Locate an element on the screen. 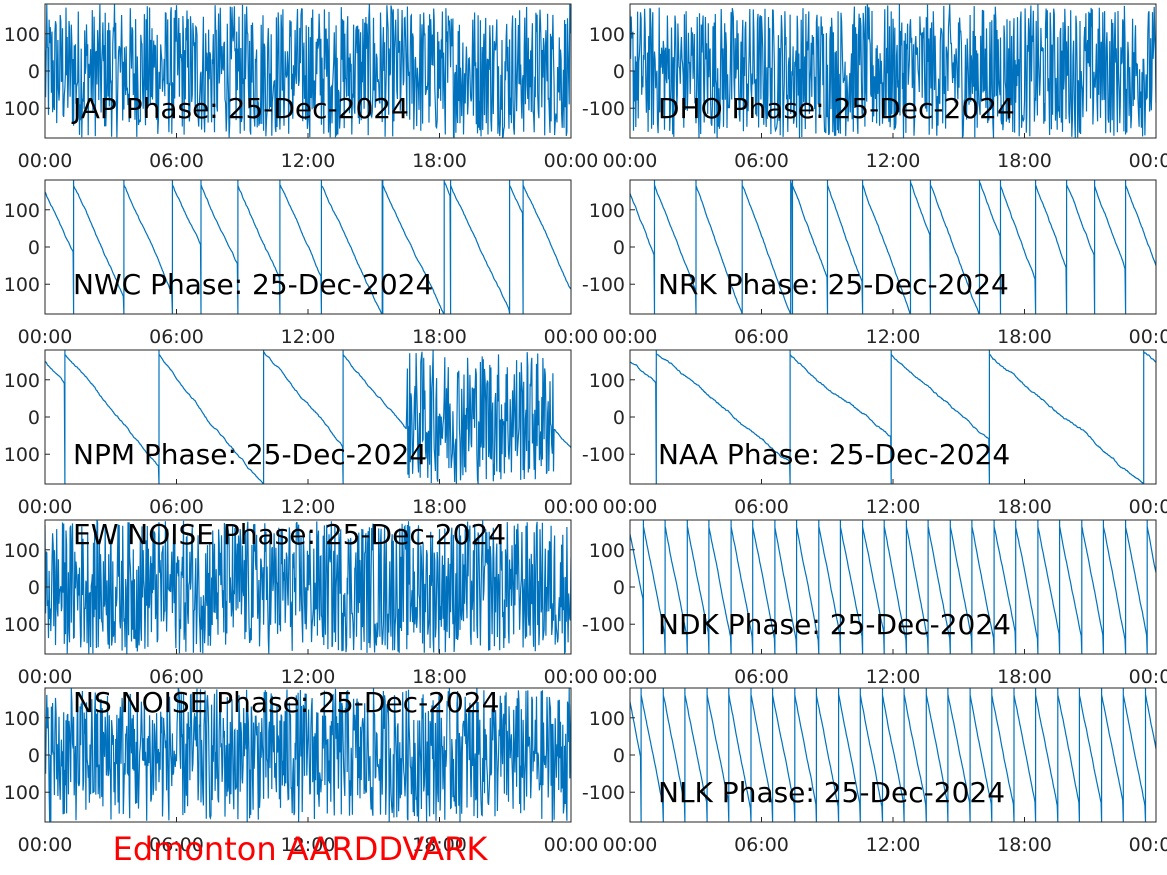  panel-title: EW NOISE Phase: 25-Dec-2024 is located at coordinates (289, 534).